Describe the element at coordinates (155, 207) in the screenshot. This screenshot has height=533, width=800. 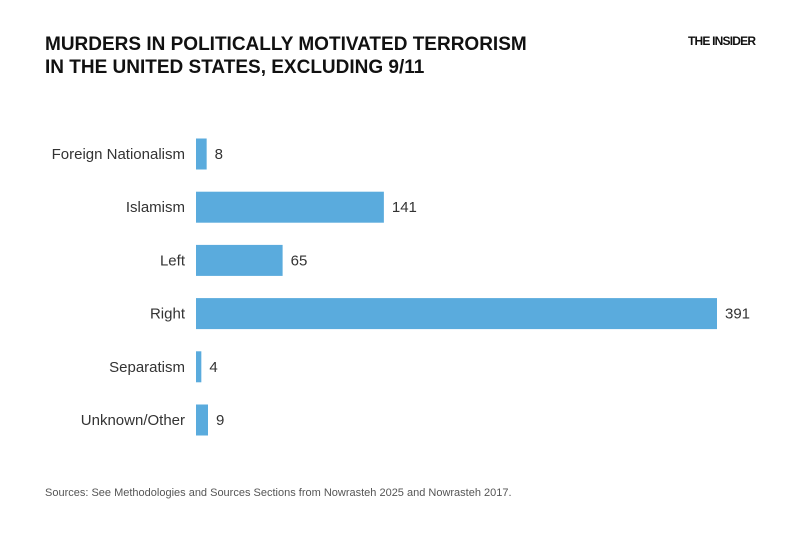
I see `category-label: Islamism` at that location.